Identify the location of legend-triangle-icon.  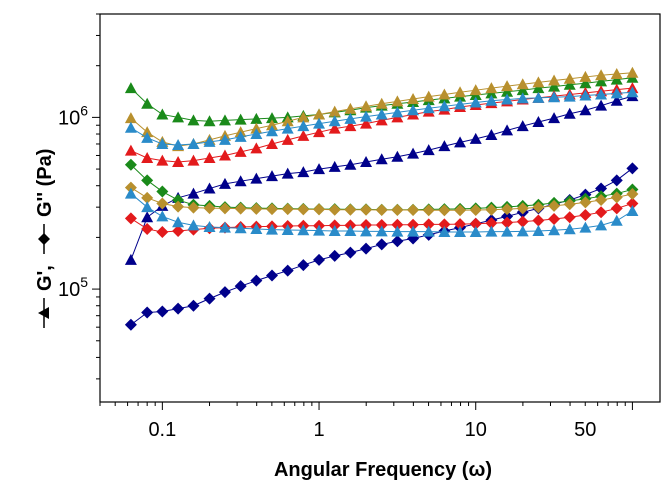
(43, 313).